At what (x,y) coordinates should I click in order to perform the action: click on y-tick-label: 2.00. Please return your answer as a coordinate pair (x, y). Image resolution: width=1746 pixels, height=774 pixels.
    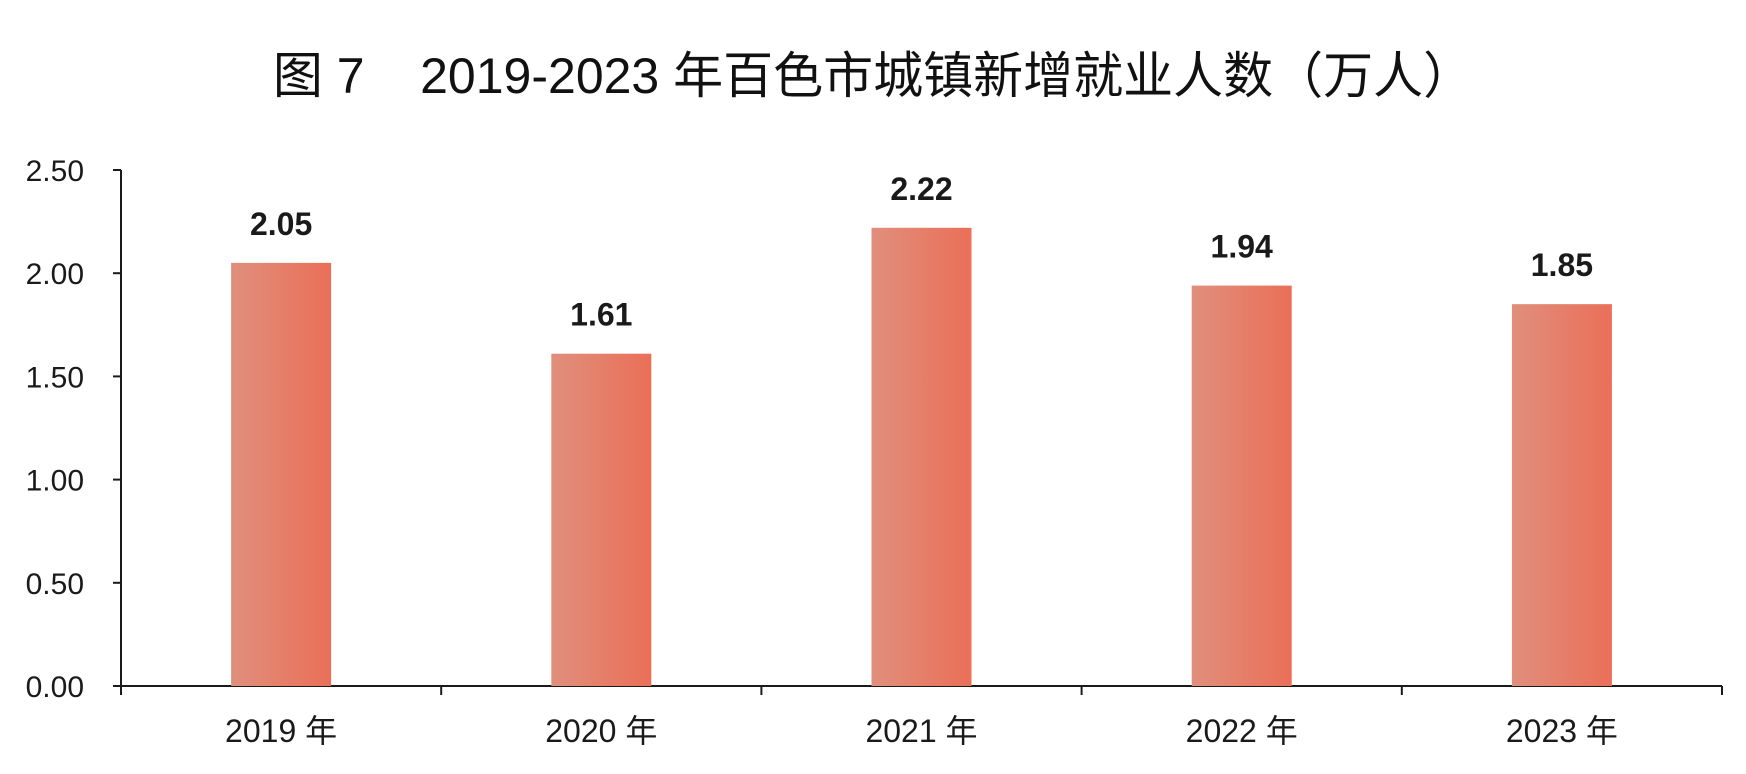
    Looking at the image, I should click on (55, 274).